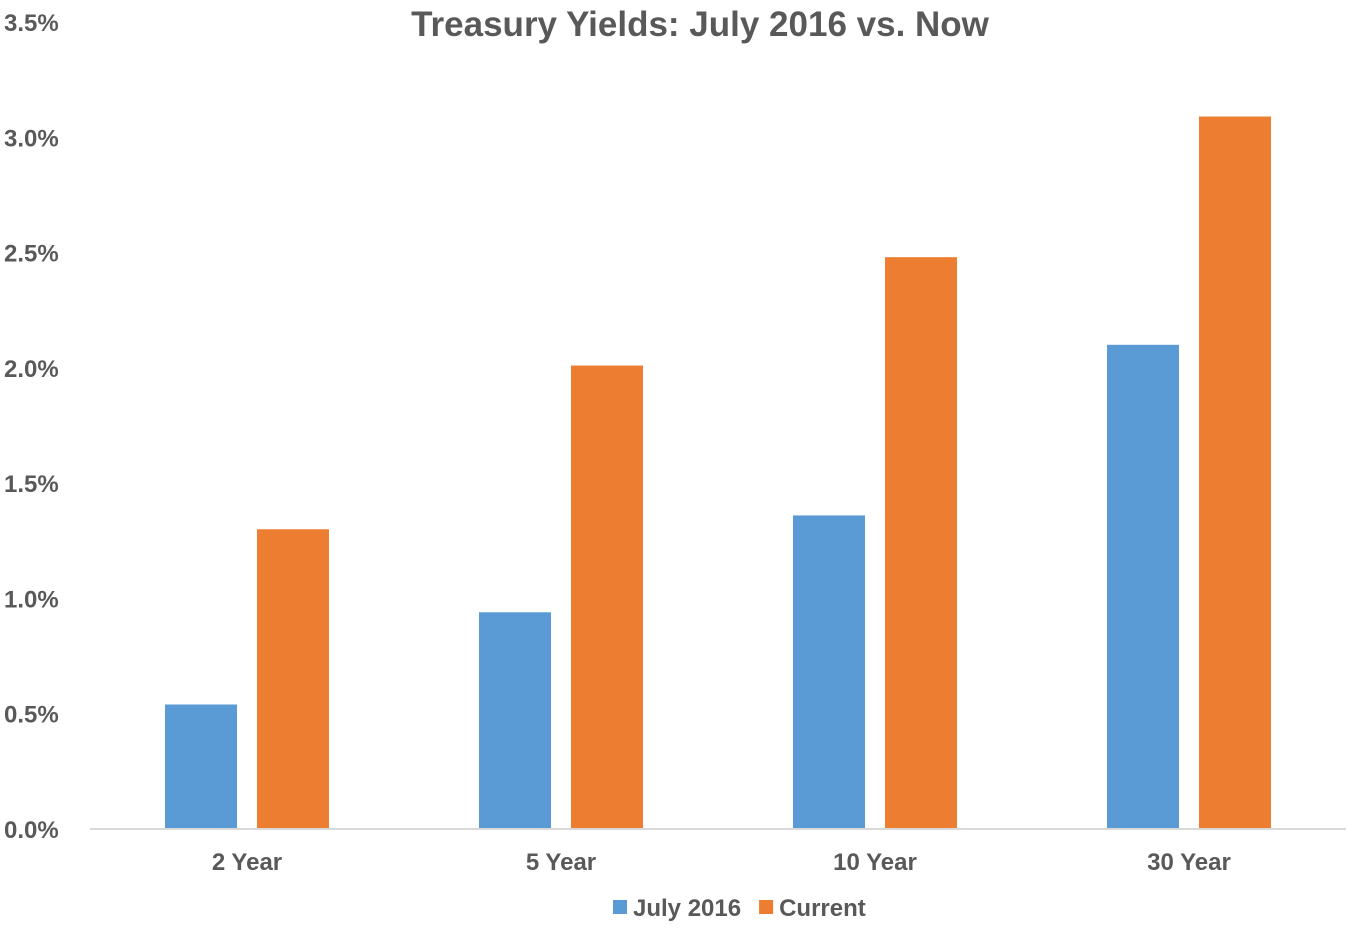 The width and height of the screenshot is (1348, 934). Describe the element at coordinates (1235, 472) in the screenshot. I see `bar-current-30-year` at that location.